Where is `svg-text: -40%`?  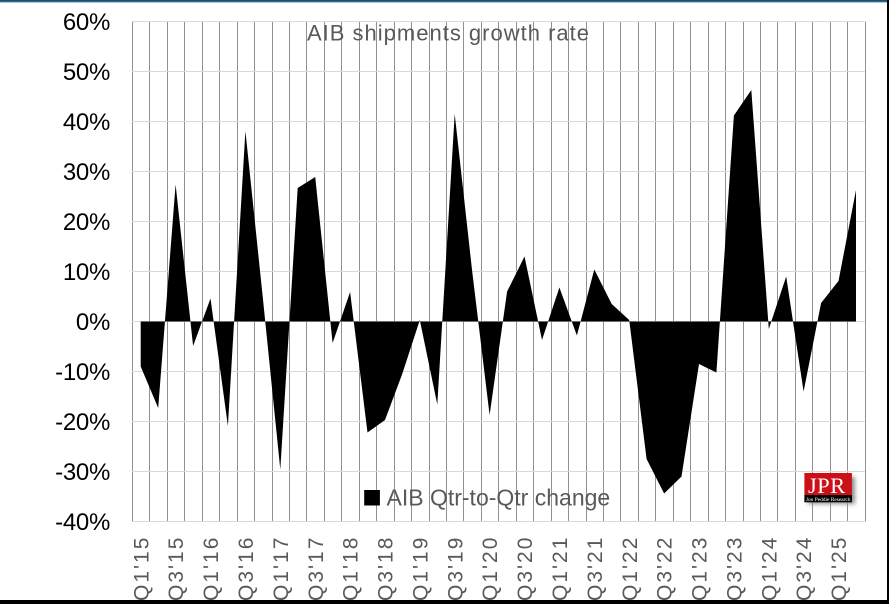 svg-text: -40% is located at coordinates (82, 522).